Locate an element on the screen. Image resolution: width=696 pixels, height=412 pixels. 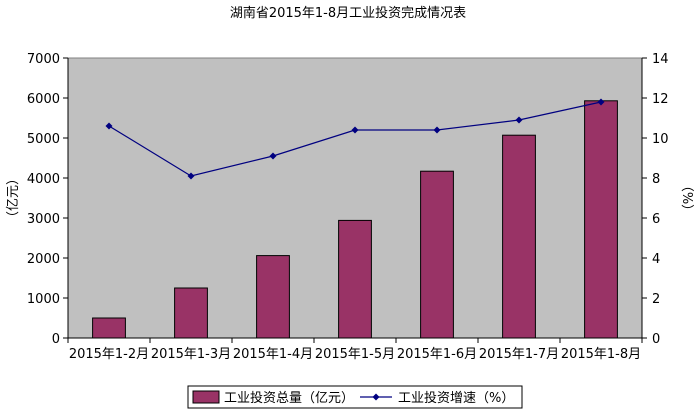
x-tick-label-2: 2015年1-4月 is located at coordinates (273, 354).